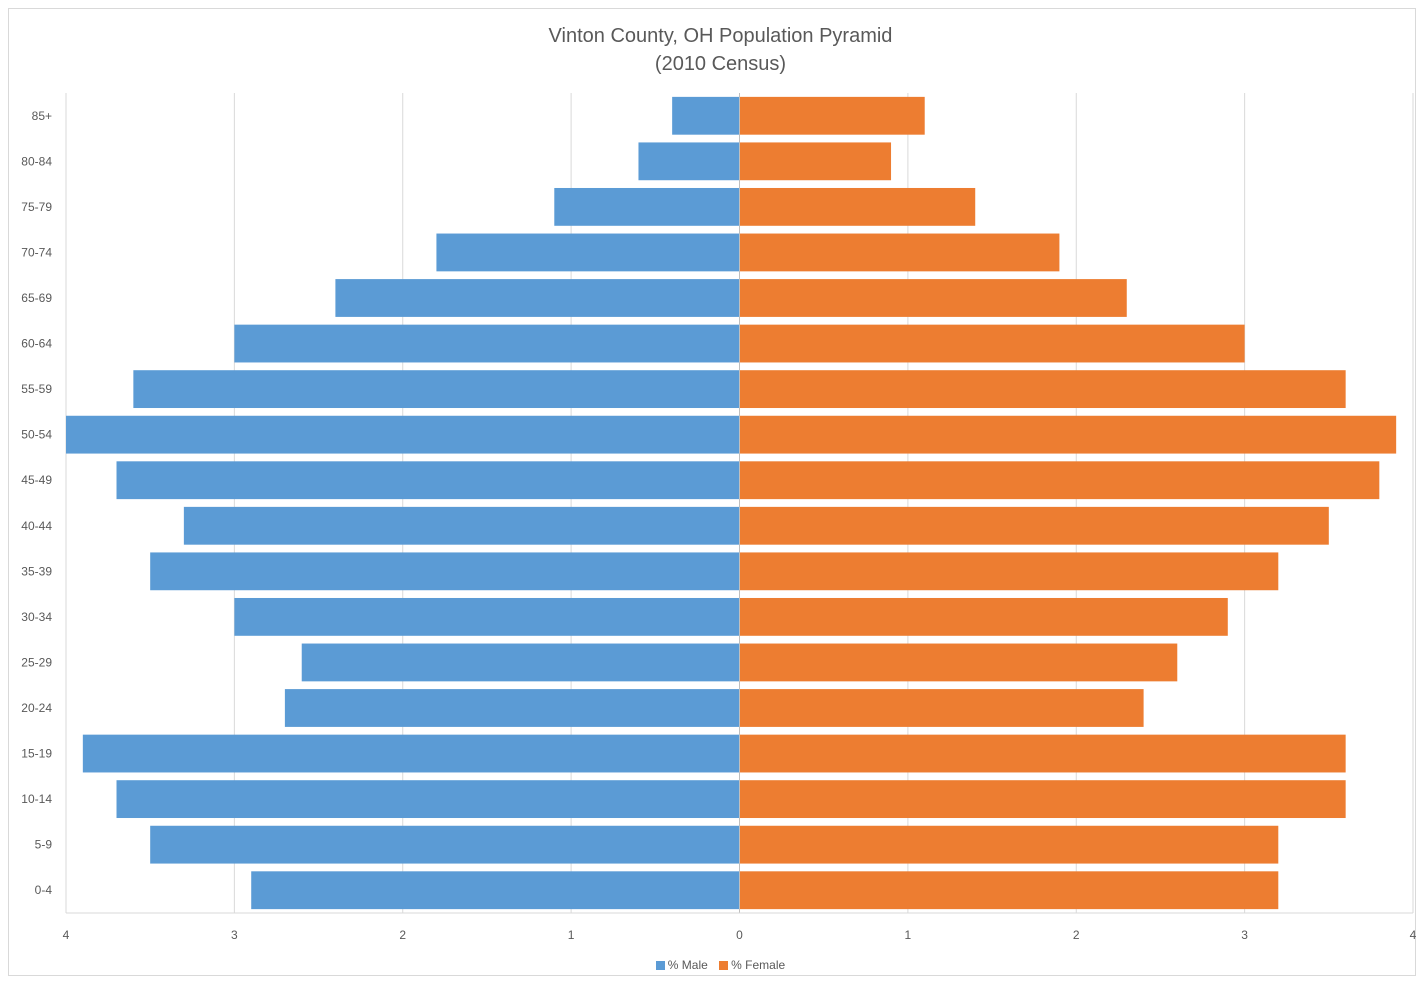 The height and width of the screenshot is (983, 1425). Describe the element at coordinates (36, 435) in the screenshot. I see `category-label: 50-54` at that location.